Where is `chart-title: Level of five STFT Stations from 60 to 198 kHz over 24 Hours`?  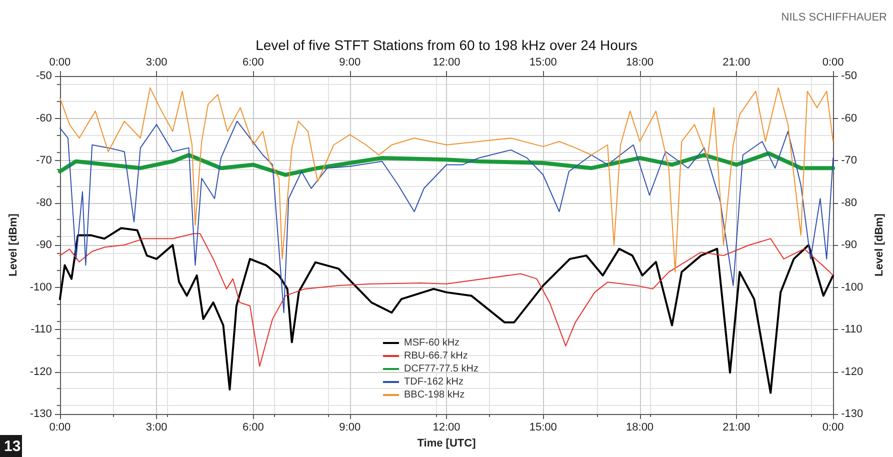 chart-title: Level of five STFT Stations from 60 to 198 kHz over 24 Hours is located at coordinates (447, 45).